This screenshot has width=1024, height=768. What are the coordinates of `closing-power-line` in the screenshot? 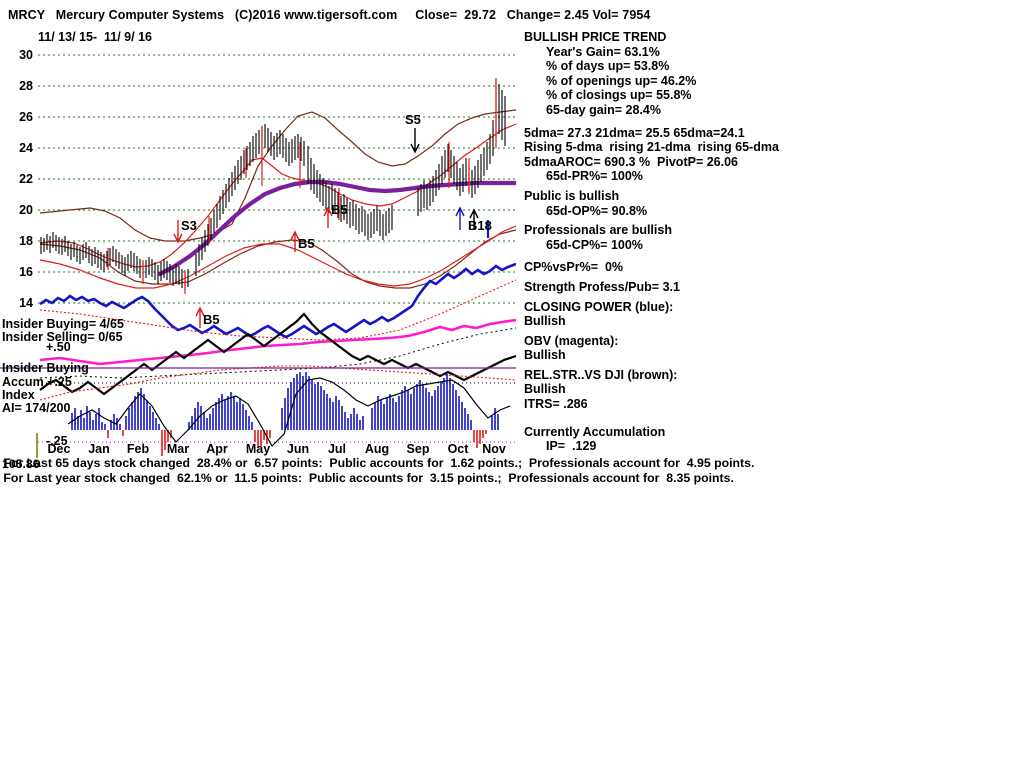 It's located at (277, 300).